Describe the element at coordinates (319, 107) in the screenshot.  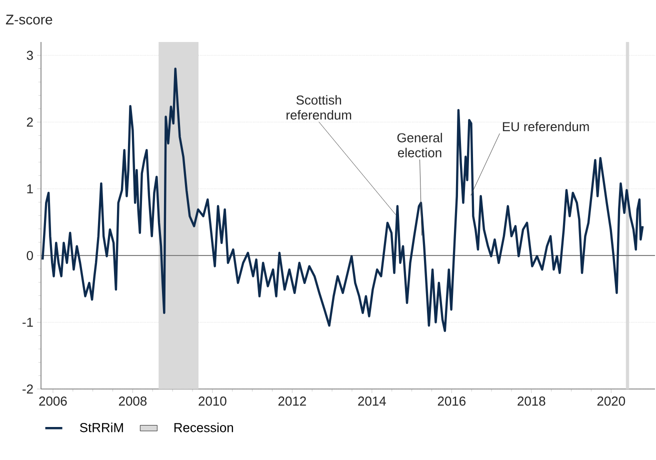
I see `annotation: Scottish referendum` at that location.